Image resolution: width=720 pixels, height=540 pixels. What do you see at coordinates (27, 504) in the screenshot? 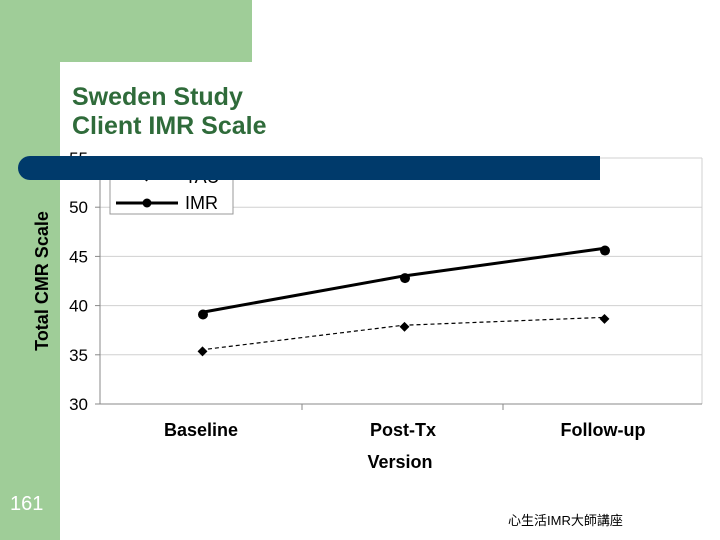
I see `slide-number: 161` at bounding box center [27, 504].